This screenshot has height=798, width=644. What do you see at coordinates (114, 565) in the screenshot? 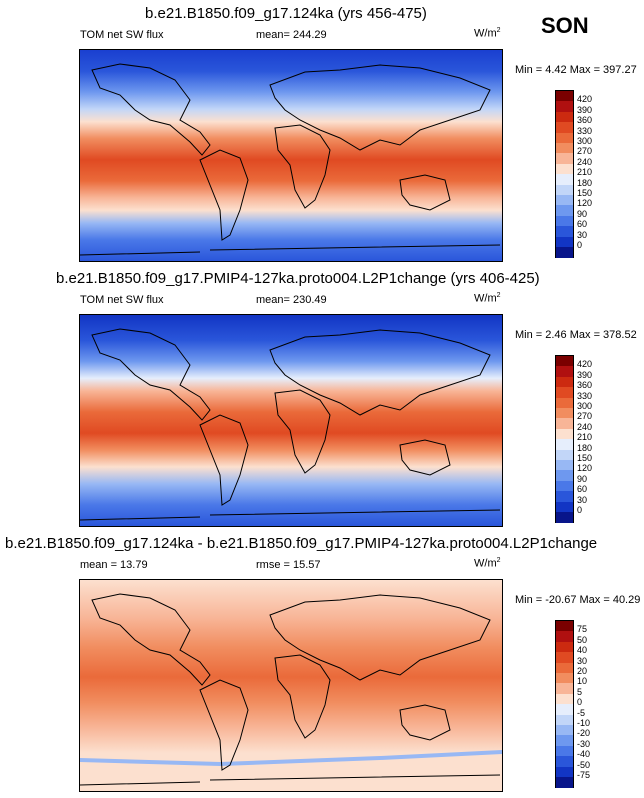
I see `panel-3-mean-label: mean = 13.79` at bounding box center [114, 565].